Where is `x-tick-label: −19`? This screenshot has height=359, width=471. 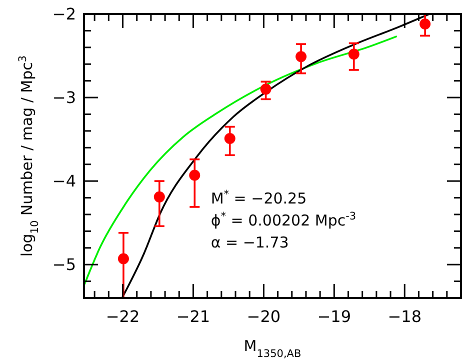 x-tick-label: −19 is located at coordinates (334, 316).